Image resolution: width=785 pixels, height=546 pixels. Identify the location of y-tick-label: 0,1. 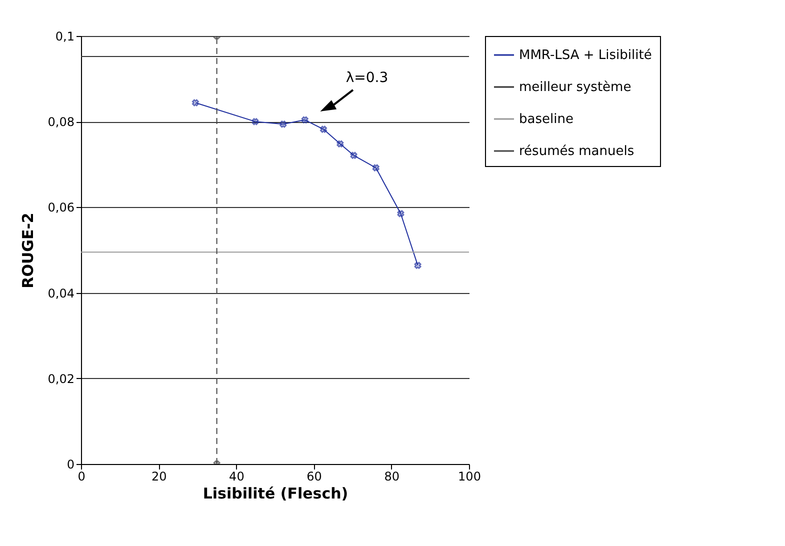
(64, 37).